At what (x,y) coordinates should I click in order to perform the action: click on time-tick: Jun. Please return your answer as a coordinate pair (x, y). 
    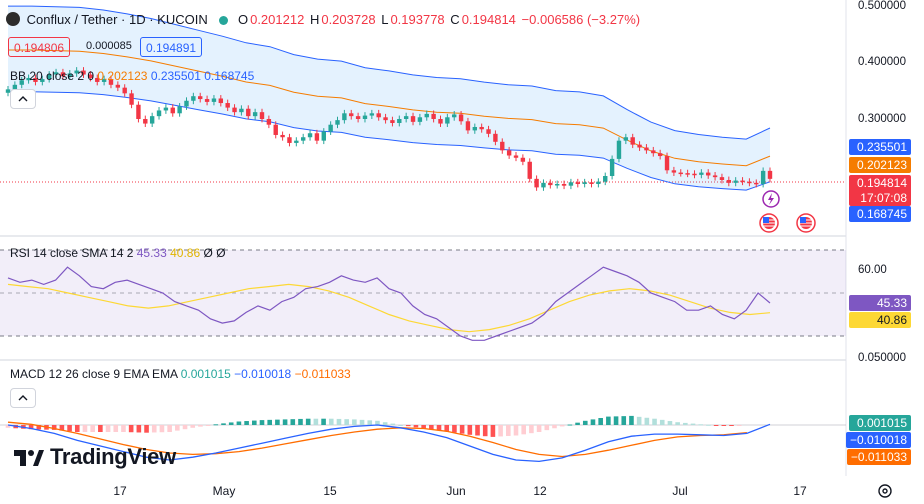
    Looking at the image, I should click on (456, 491).